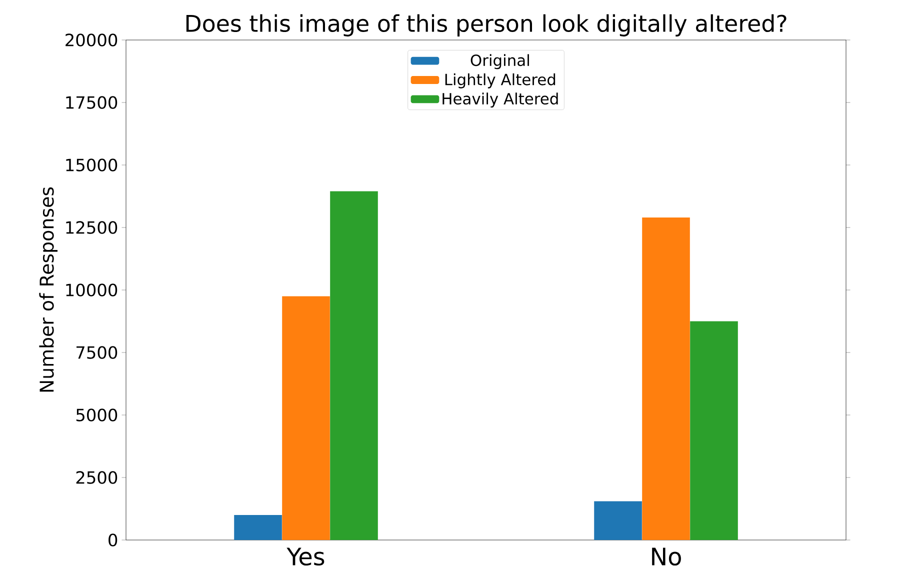 This screenshot has width=914, height=579. I want to click on legend-label: Original, so click(499, 62).